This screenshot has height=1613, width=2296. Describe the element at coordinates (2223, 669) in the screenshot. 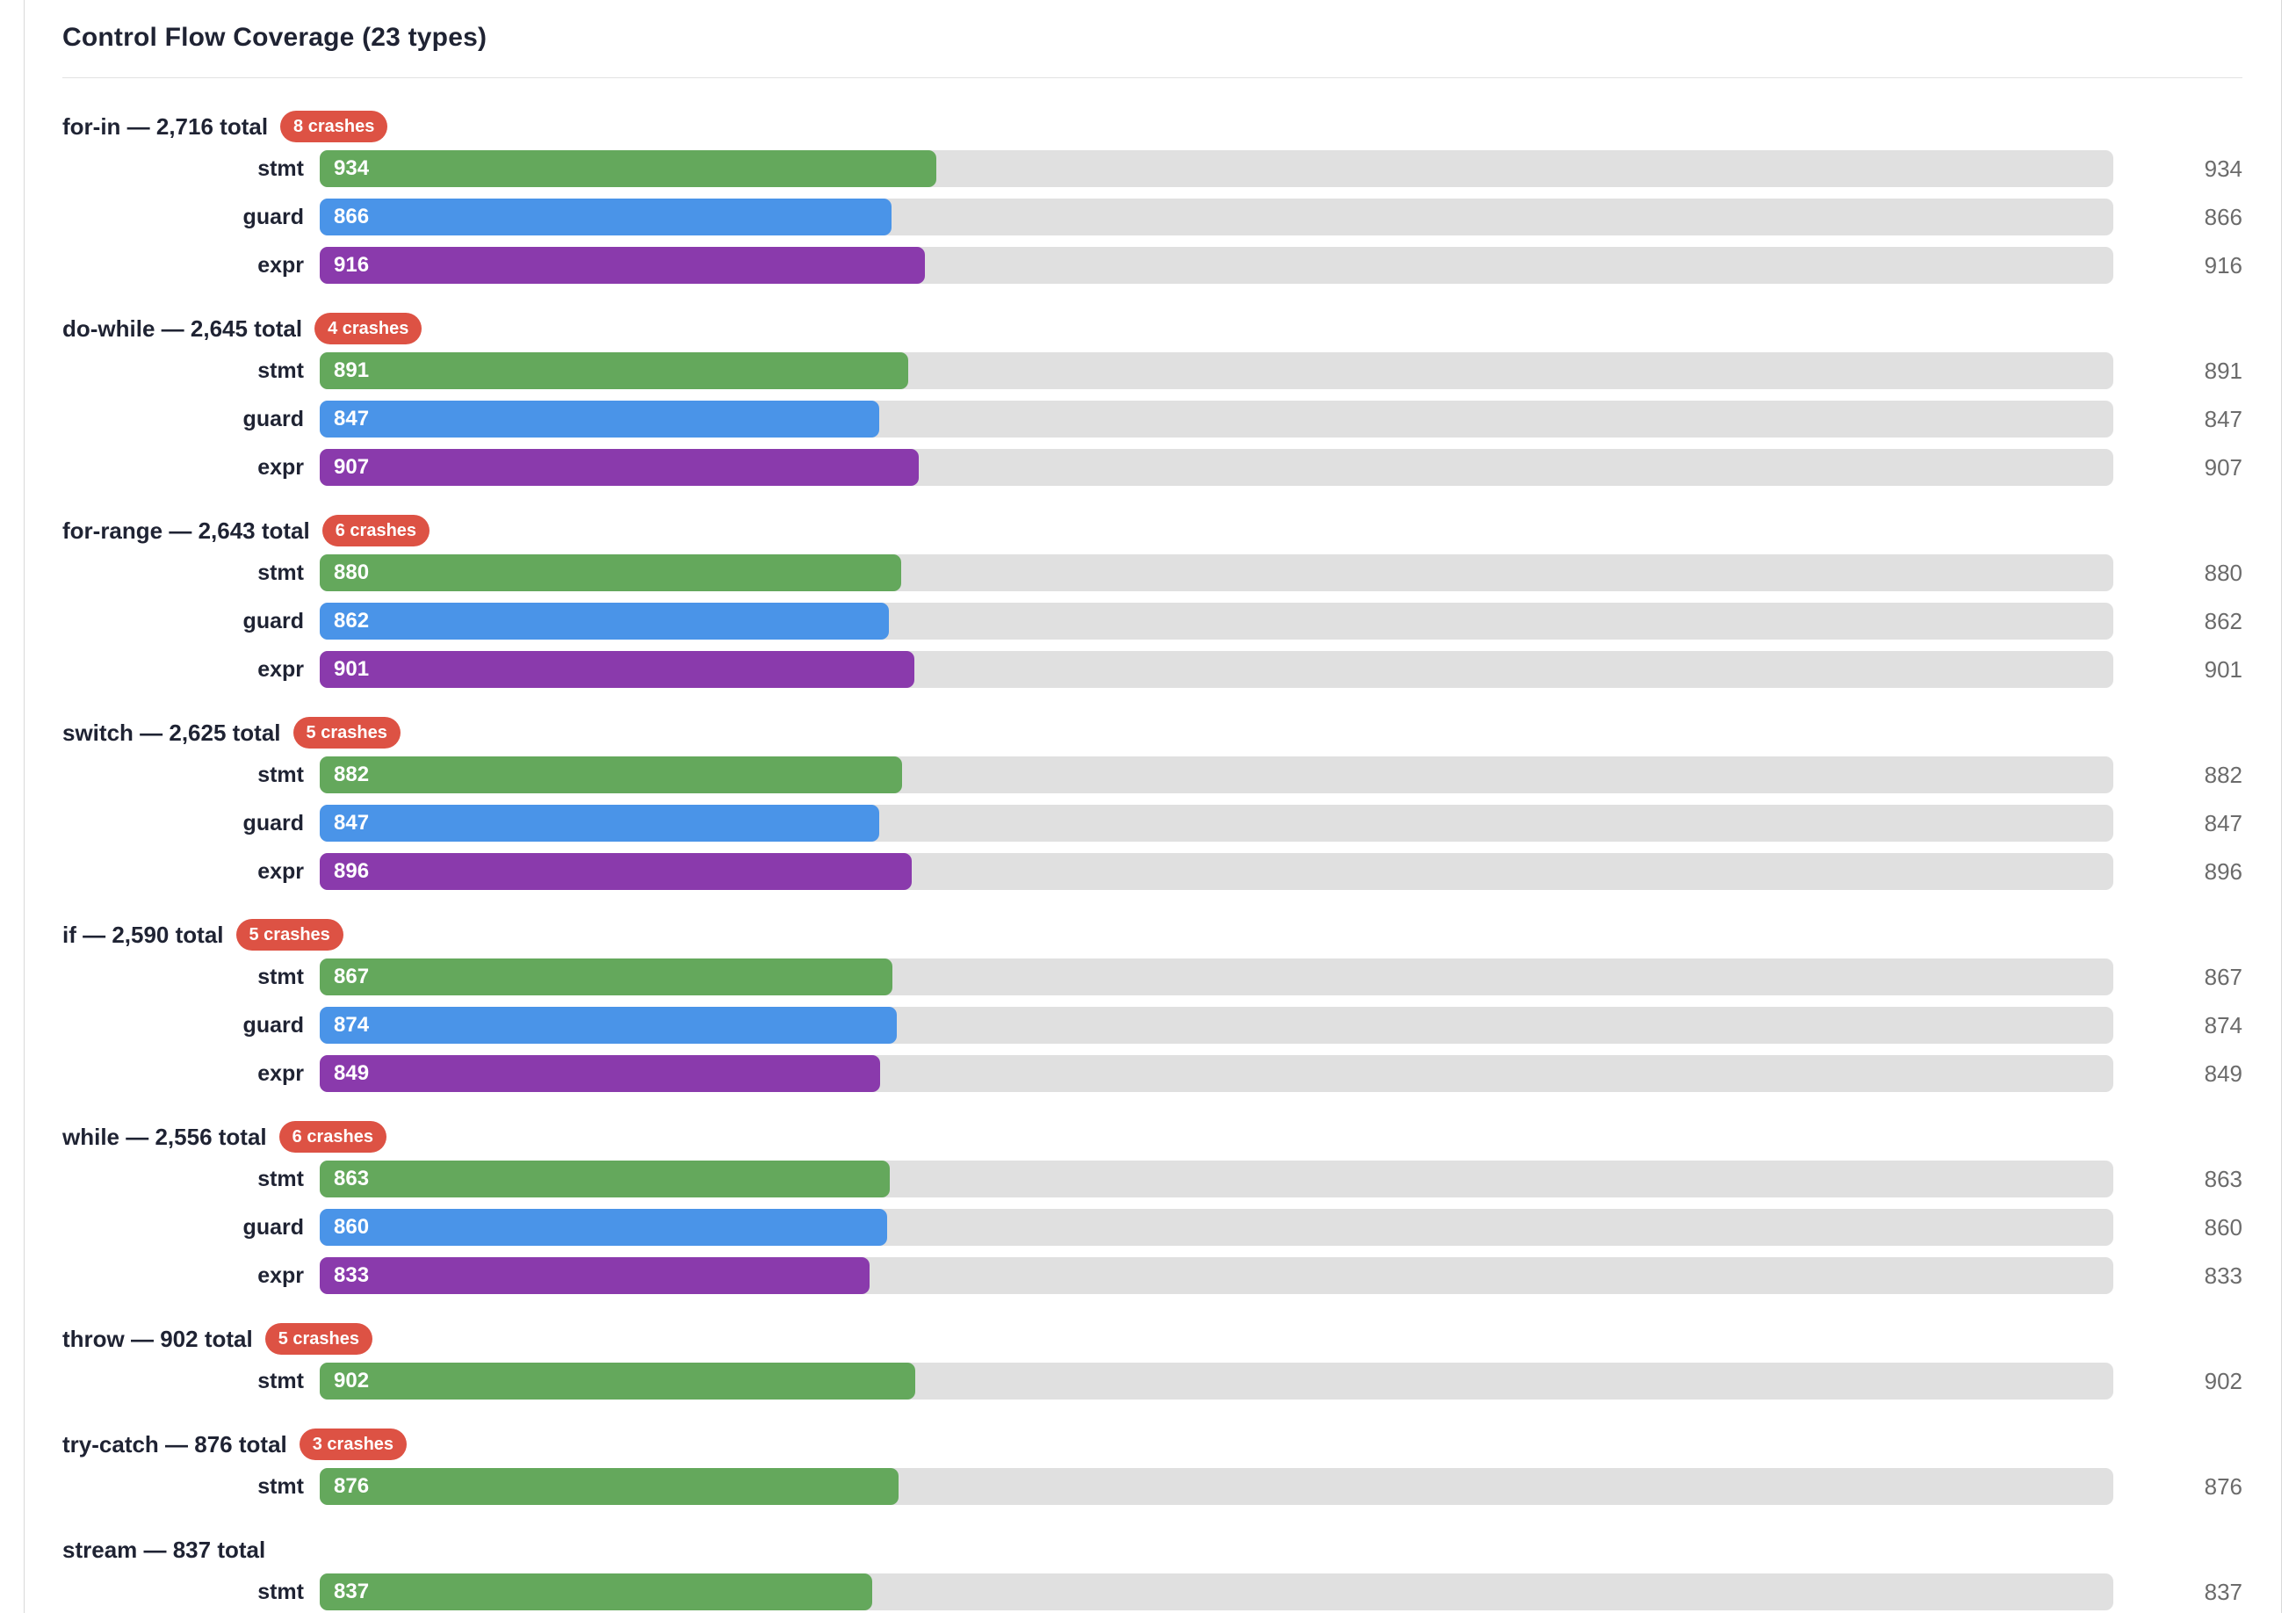

I see `bar-value-right: 901` at that location.